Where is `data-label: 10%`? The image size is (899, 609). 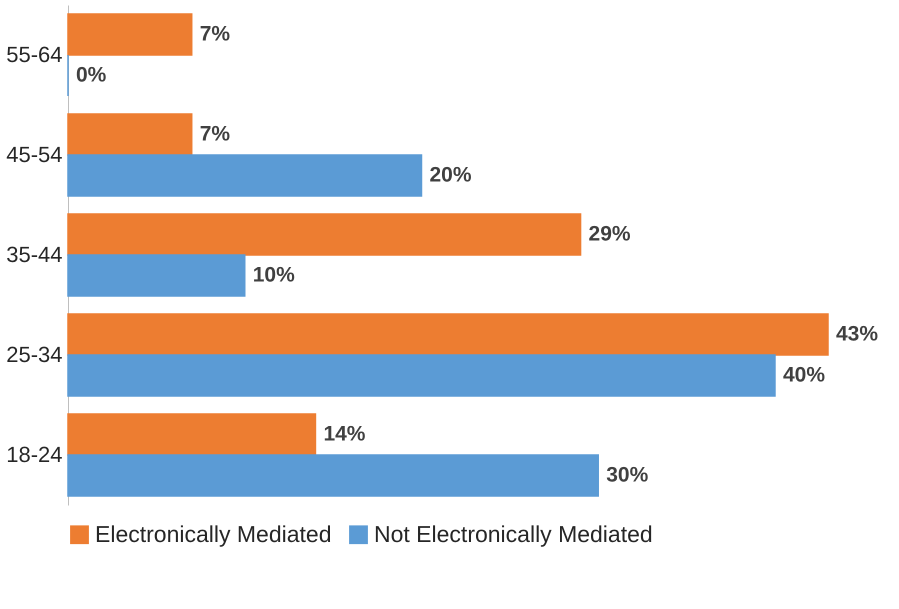
data-label: 10% is located at coordinates (274, 275).